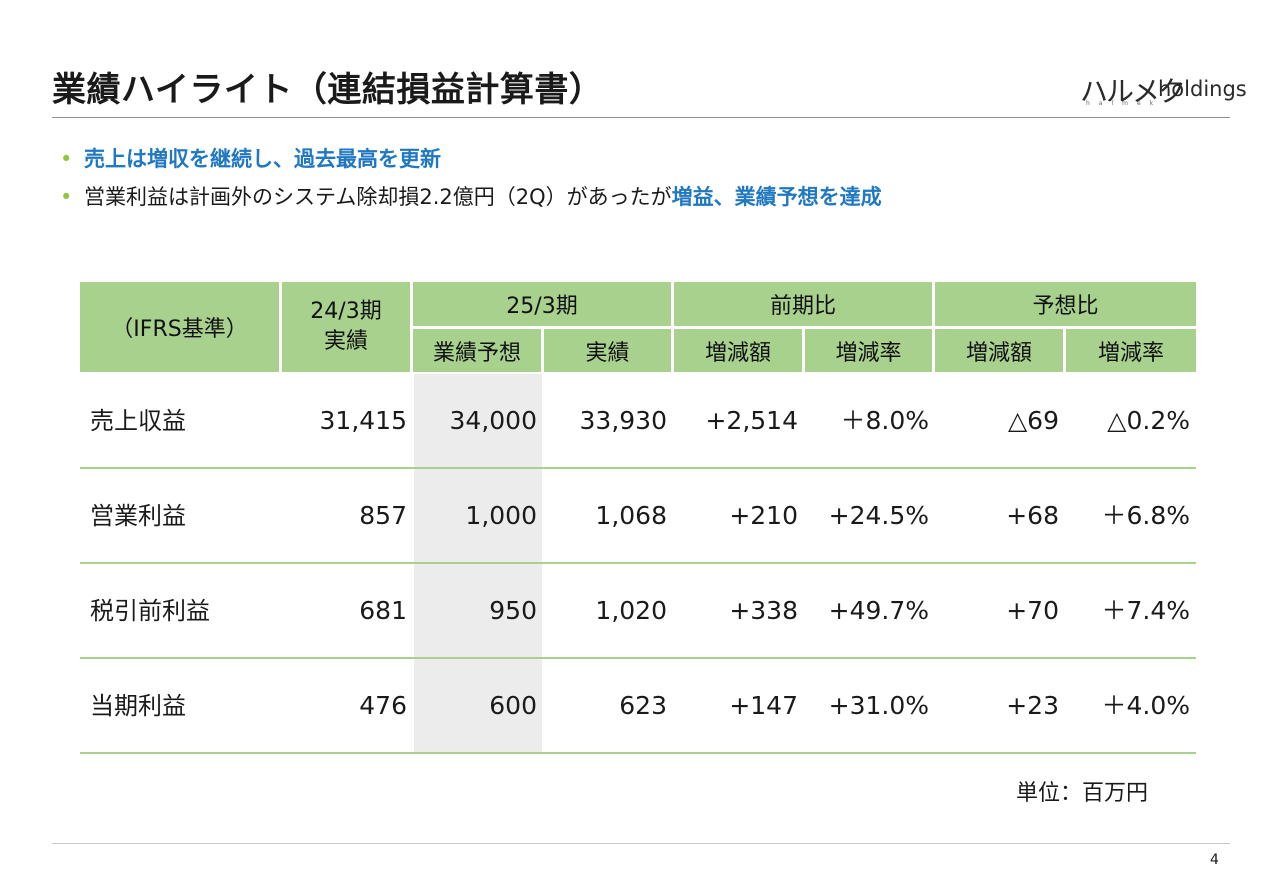 Image resolution: width=1280 pixels, height=886 pixels. I want to click on cell-yoy-amount: +338, so click(763, 610).